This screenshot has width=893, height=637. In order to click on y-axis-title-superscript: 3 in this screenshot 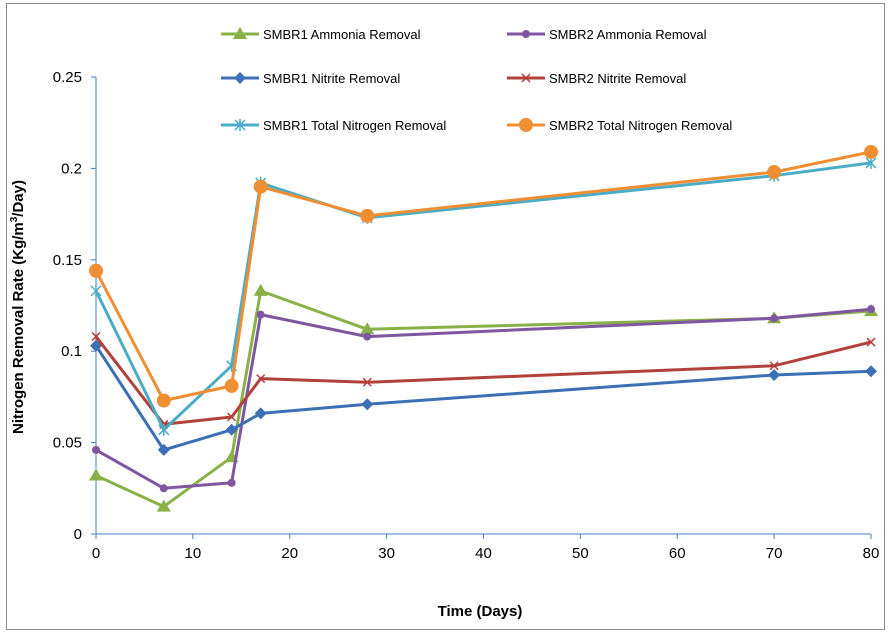, I will do `click(14, 219)`.